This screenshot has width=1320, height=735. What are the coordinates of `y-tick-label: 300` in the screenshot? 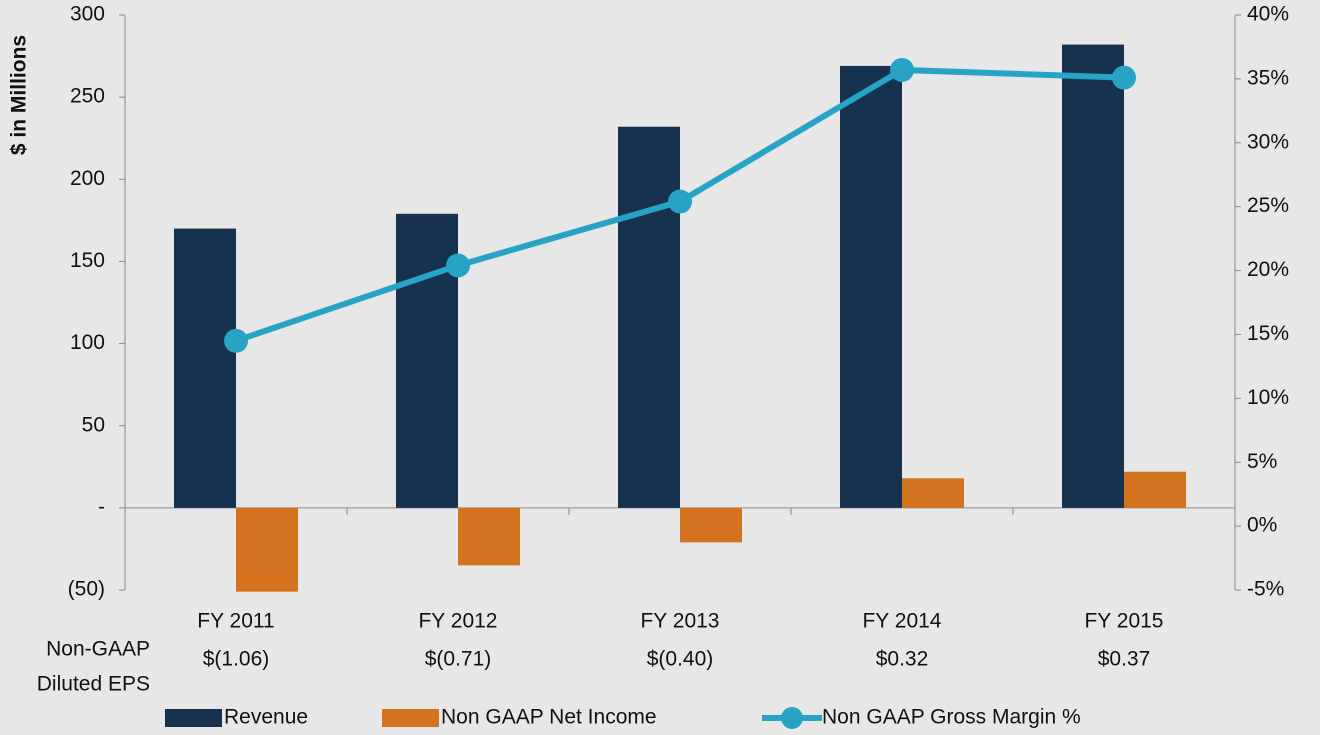 It's located at (87, 14).